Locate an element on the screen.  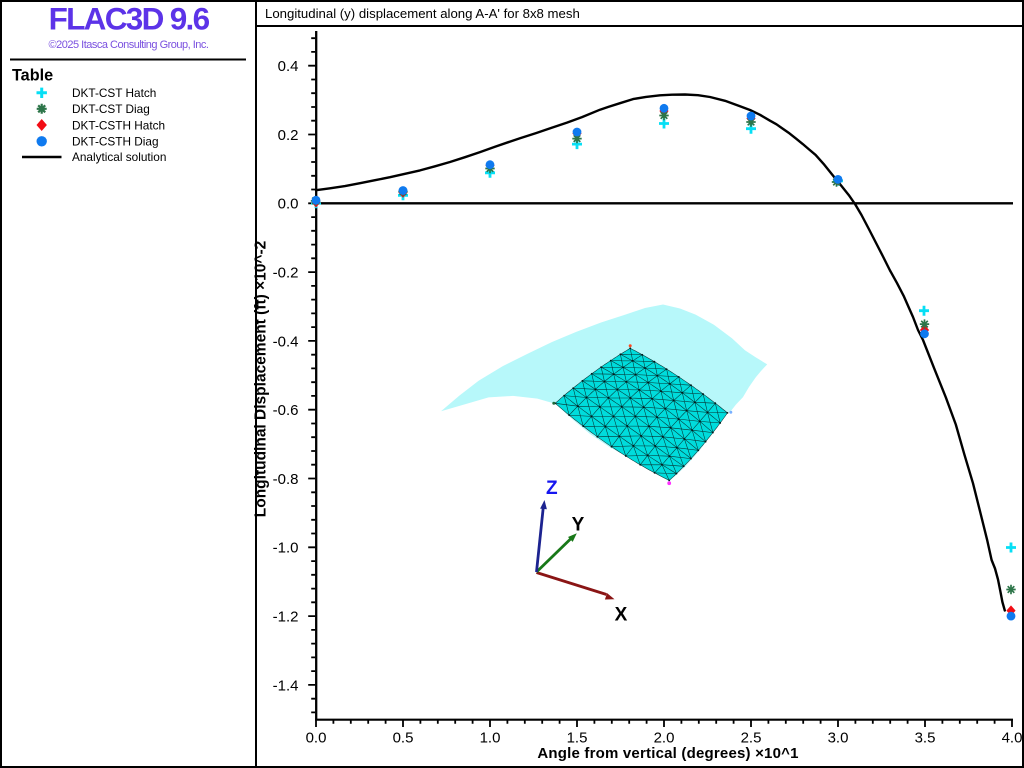
svg-text: 4.0 is located at coordinates (1012, 737).